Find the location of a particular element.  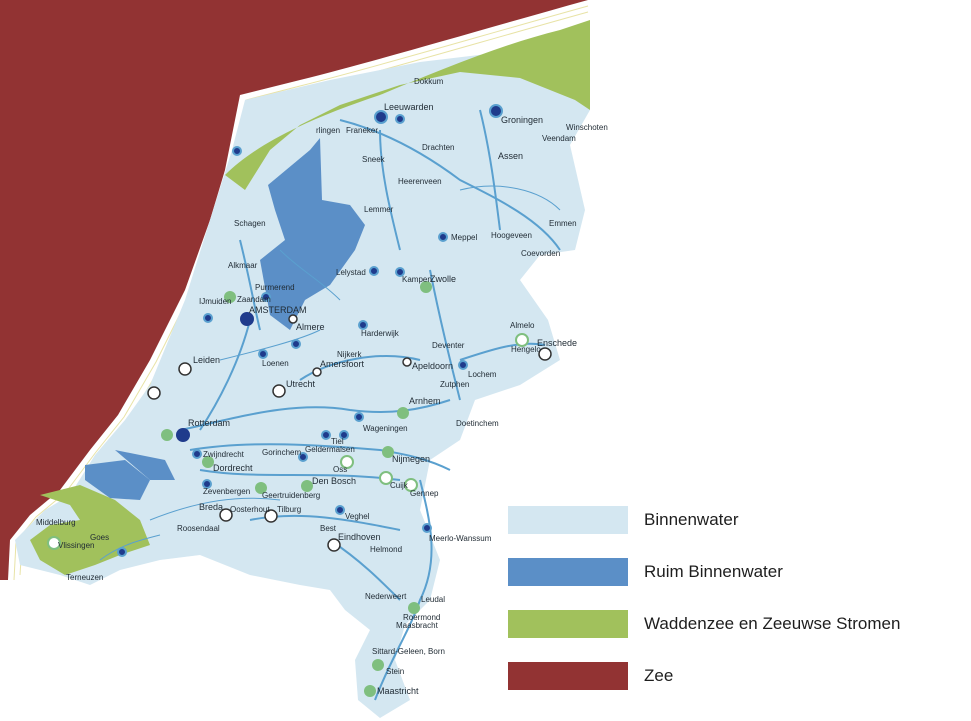

label-assen: Assen is located at coordinates (510, 156).